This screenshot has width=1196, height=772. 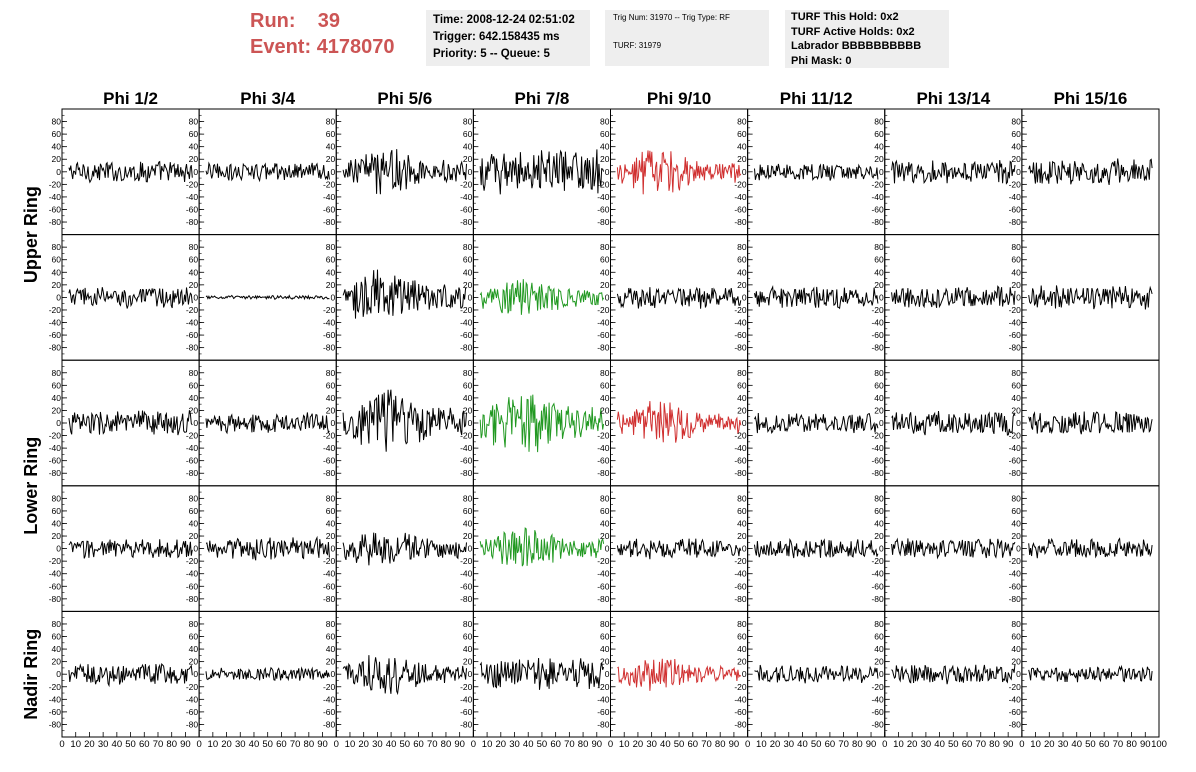 I want to click on column-title: Phi 11/12, so click(x=816, y=98).